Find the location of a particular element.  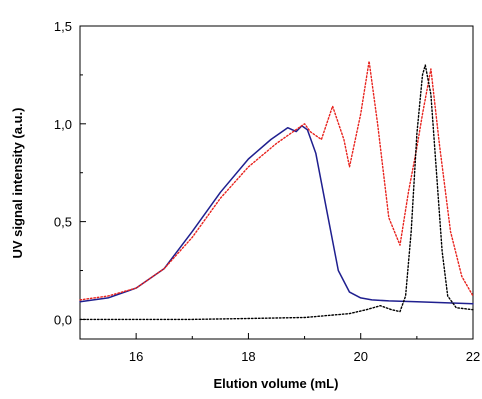

x-tick-label: 22 is located at coordinates (473, 356).